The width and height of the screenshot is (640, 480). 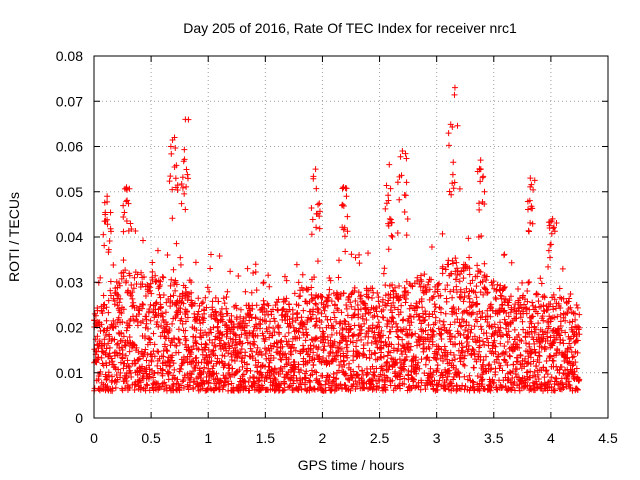 What do you see at coordinates (351, 465) in the screenshot?
I see `x-axis-label: GPS time / hours` at bounding box center [351, 465].